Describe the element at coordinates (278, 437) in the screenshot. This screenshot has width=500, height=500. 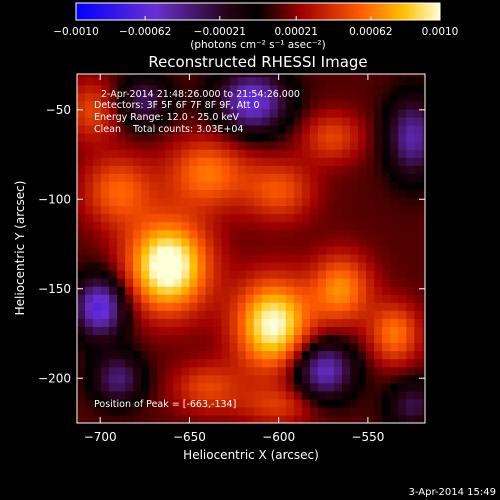
I see `x-tick-label: −600` at that location.